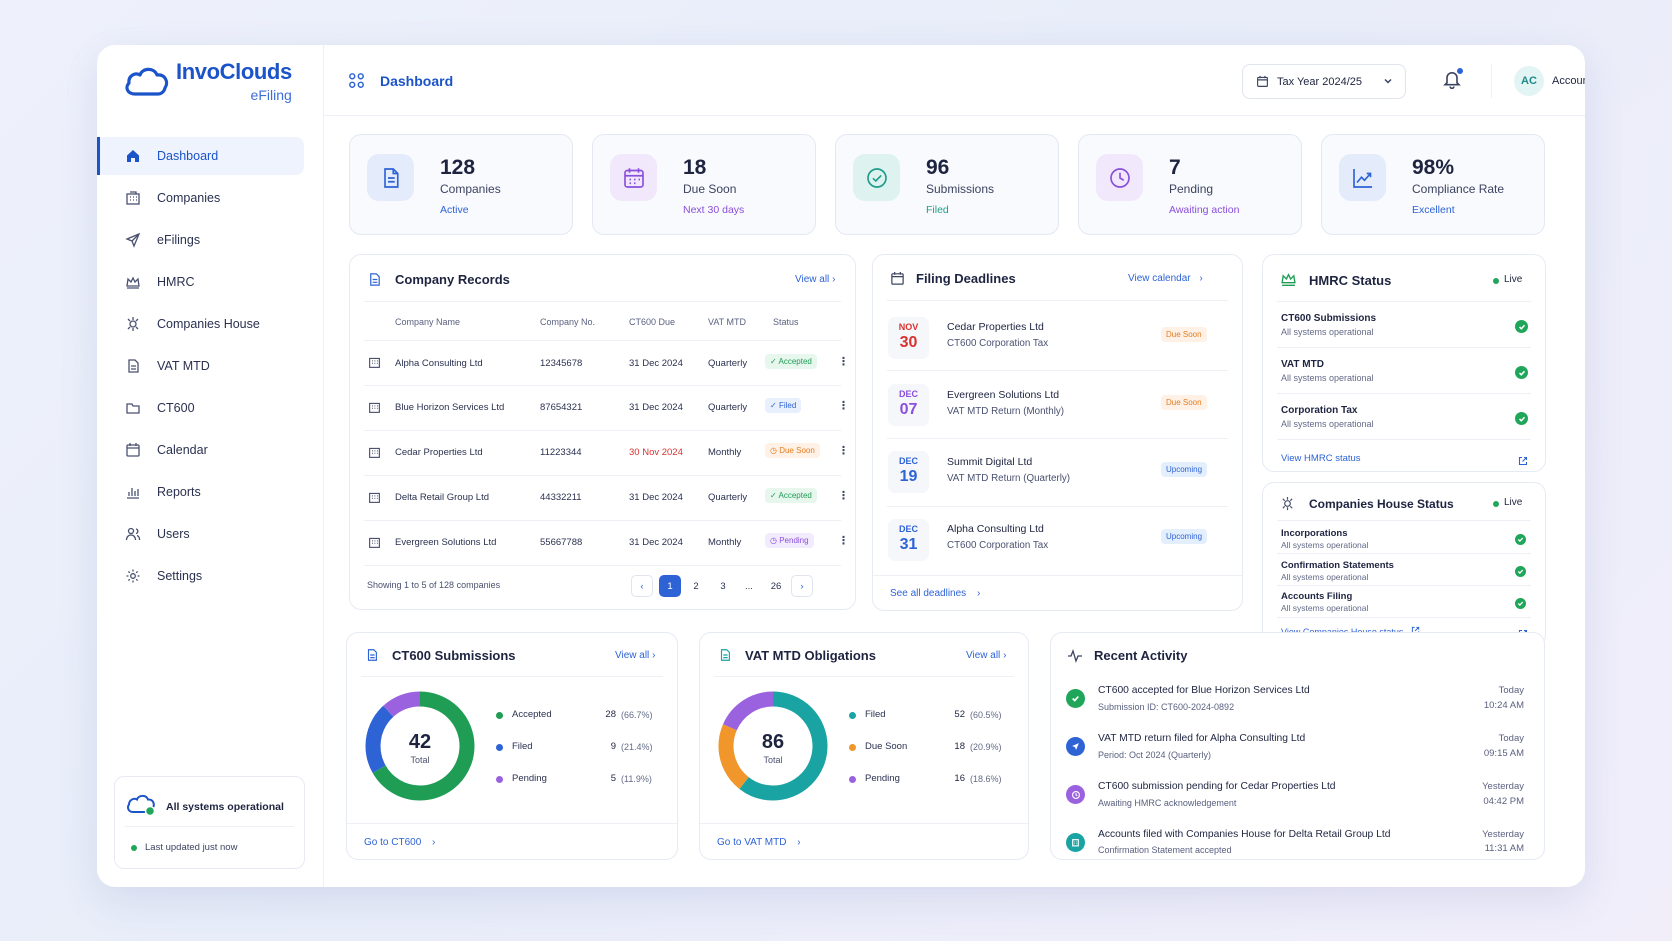 This screenshot has height=941, width=1672. Describe the element at coordinates (439, 452) in the screenshot. I see `company-name: Cedar Properties Ltd` at that location.